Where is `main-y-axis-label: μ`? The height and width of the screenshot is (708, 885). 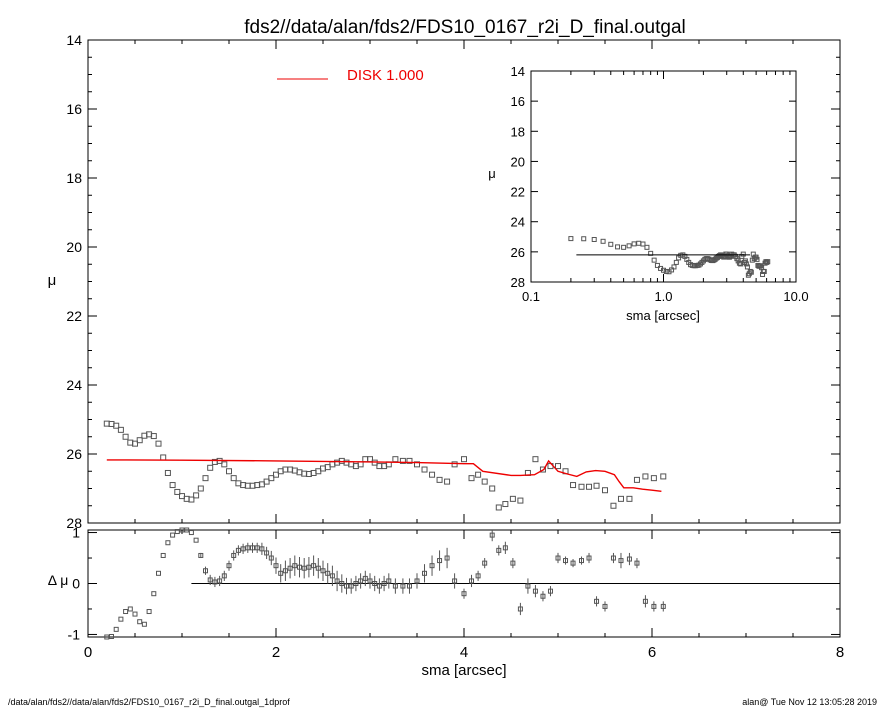 main-y-axis-label: μ is located at coordinates (52, 280).